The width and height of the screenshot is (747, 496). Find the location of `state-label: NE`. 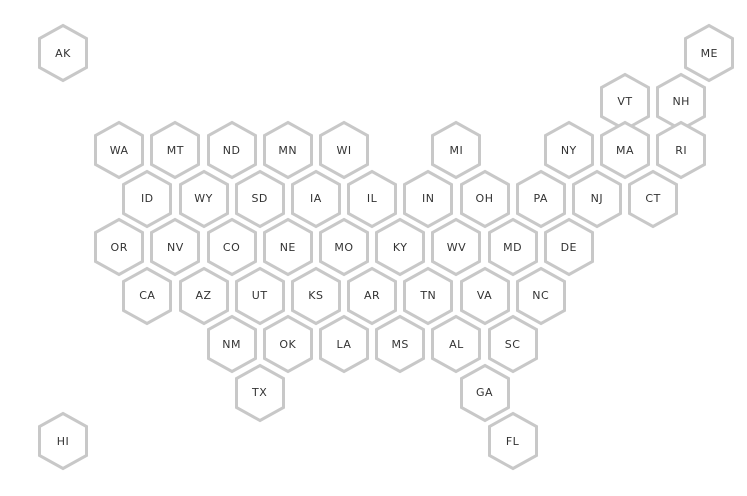

state-label: NE is located at coordinates (287, 247).